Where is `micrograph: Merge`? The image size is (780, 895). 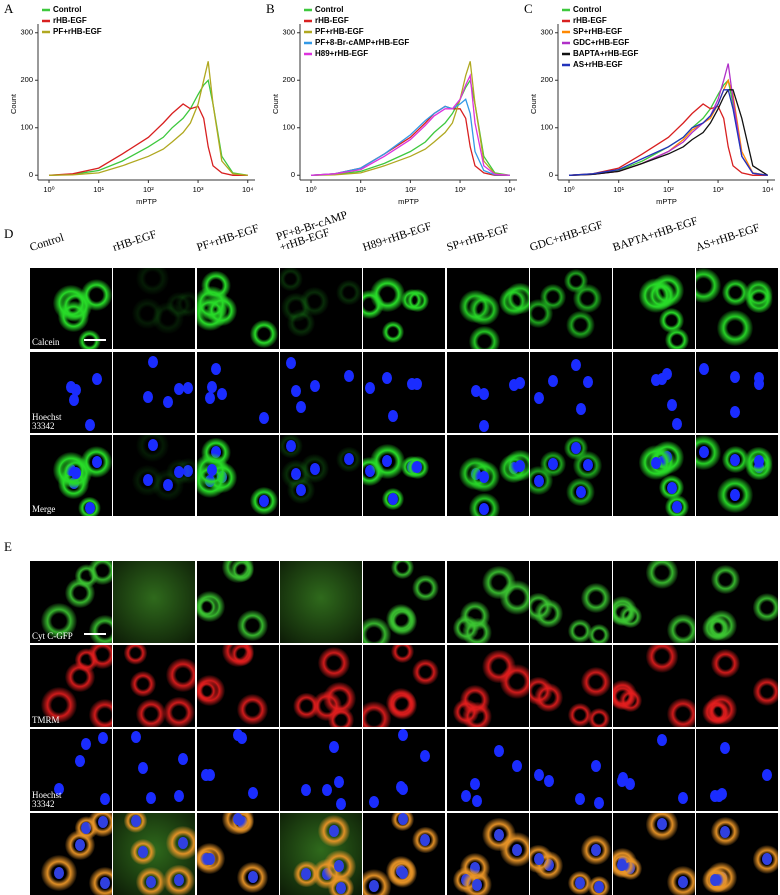
micrograph: Merge is located at coordinates (71, 475).